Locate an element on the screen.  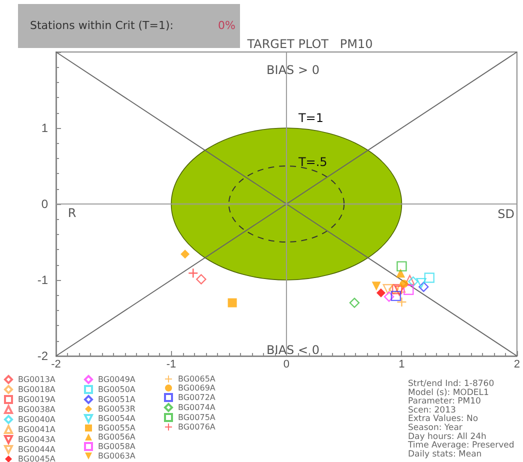
text: Extra Values: No is located at coordinates (443, 419).